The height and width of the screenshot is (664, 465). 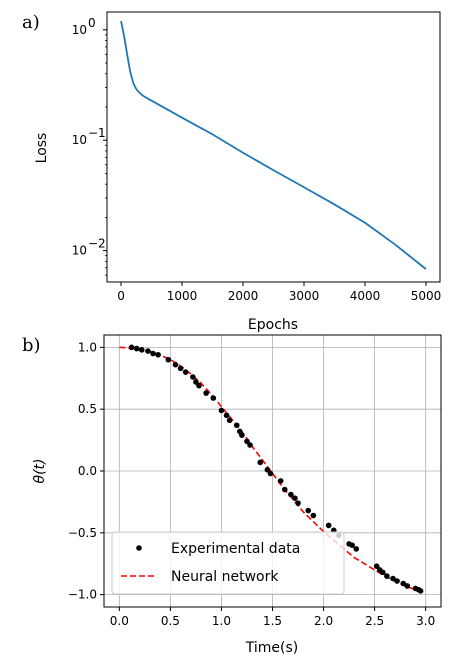 I want to click on theta-x-tick-label: 1.5, so click(x=272, y=621).